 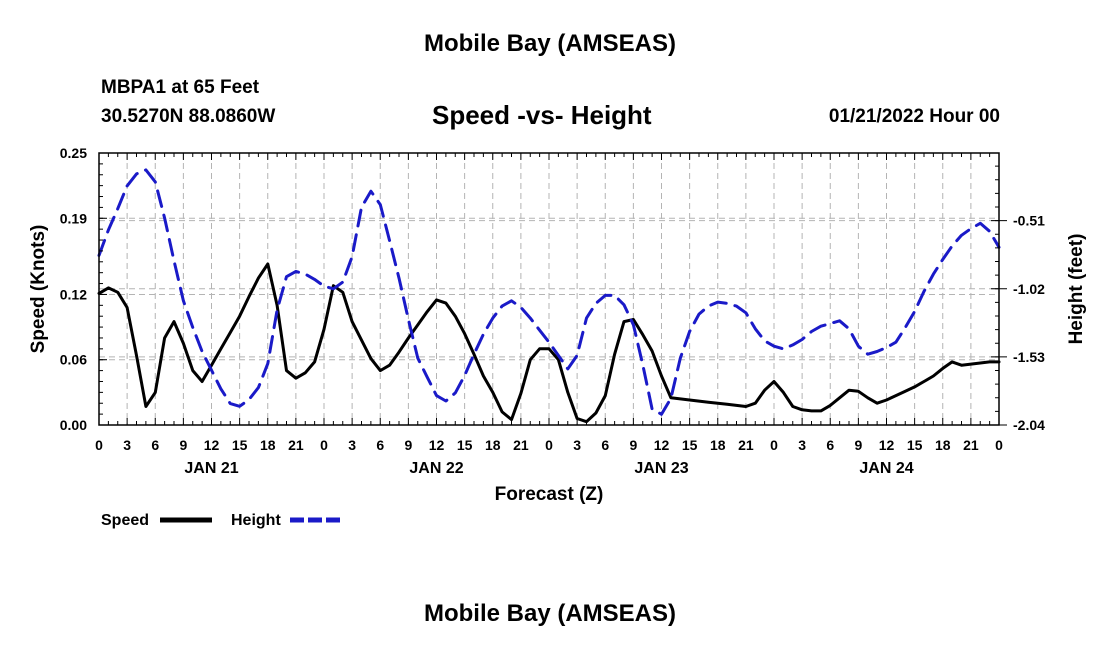 I want to click on chart-title: Mobile Bay (AMSEAS), so click(x=550, y=43).